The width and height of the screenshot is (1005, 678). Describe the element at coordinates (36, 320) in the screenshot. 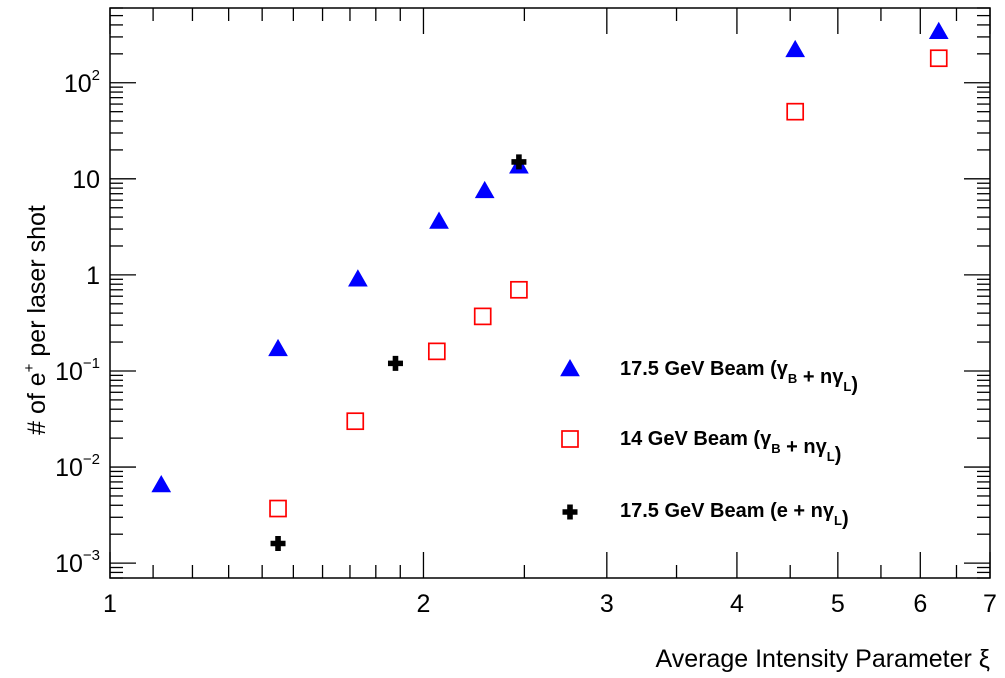

I see `y-axis-title: # of e+ per laser shot` at that location.